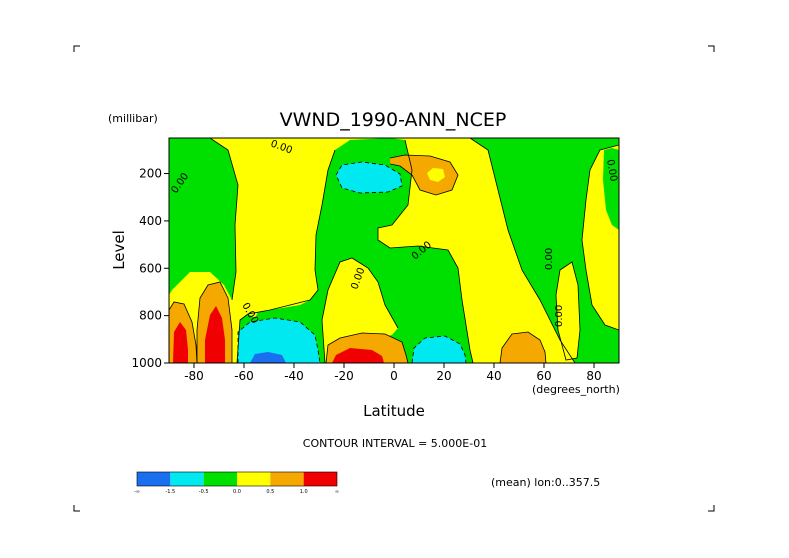  What do you see at coordinates (395, 443) in the screenshot?
I see `contour-interval-text: CONTOUR INTERVAL = 5.000E-01` at bounding box center [395, 443].